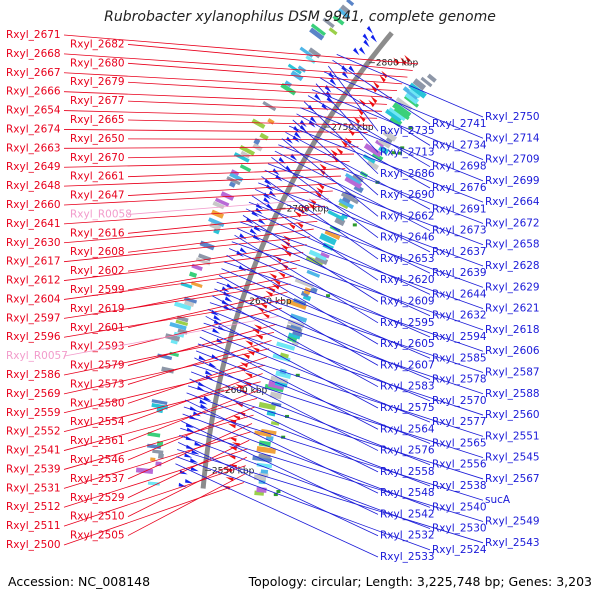 This screenshot has height=600, width=600. Describe the element at coordinates (97, 479) in the screenshot. I see `forward-gene-label: Rxyl_2537` at that location.